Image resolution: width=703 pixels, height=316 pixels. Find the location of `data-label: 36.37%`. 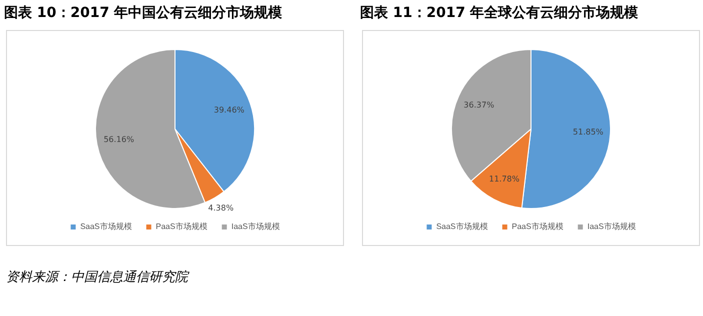

data-label: 36.37% is located at coordinates (479, 105).